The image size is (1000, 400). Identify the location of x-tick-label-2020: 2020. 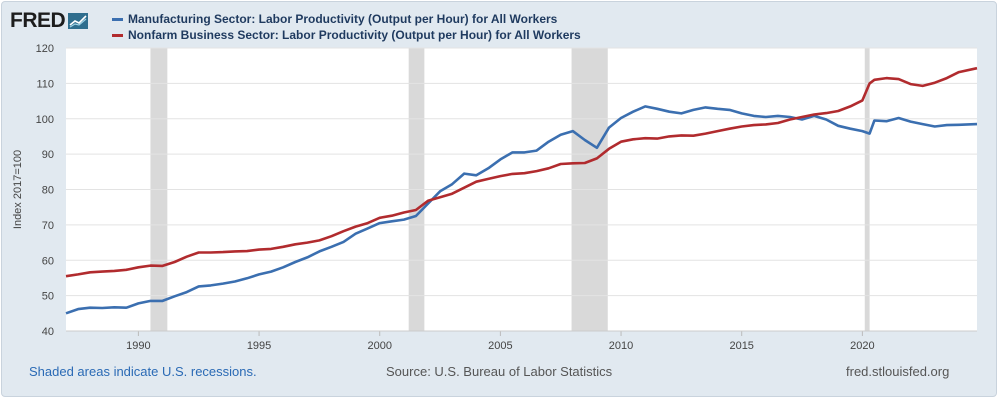
(862, 346).